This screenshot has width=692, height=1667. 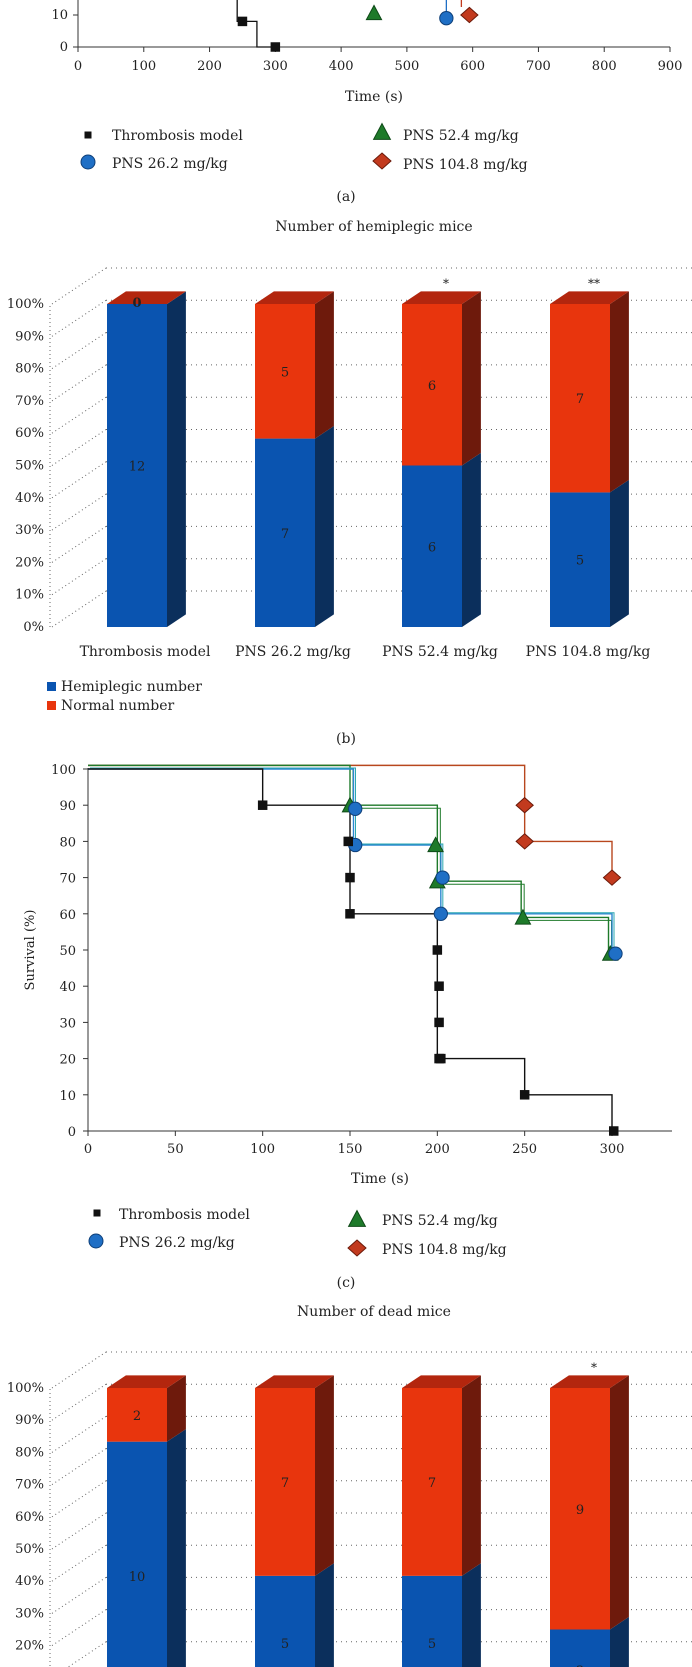 I want to click on legend-a-pns26-marker, so click(x=88, y=162).